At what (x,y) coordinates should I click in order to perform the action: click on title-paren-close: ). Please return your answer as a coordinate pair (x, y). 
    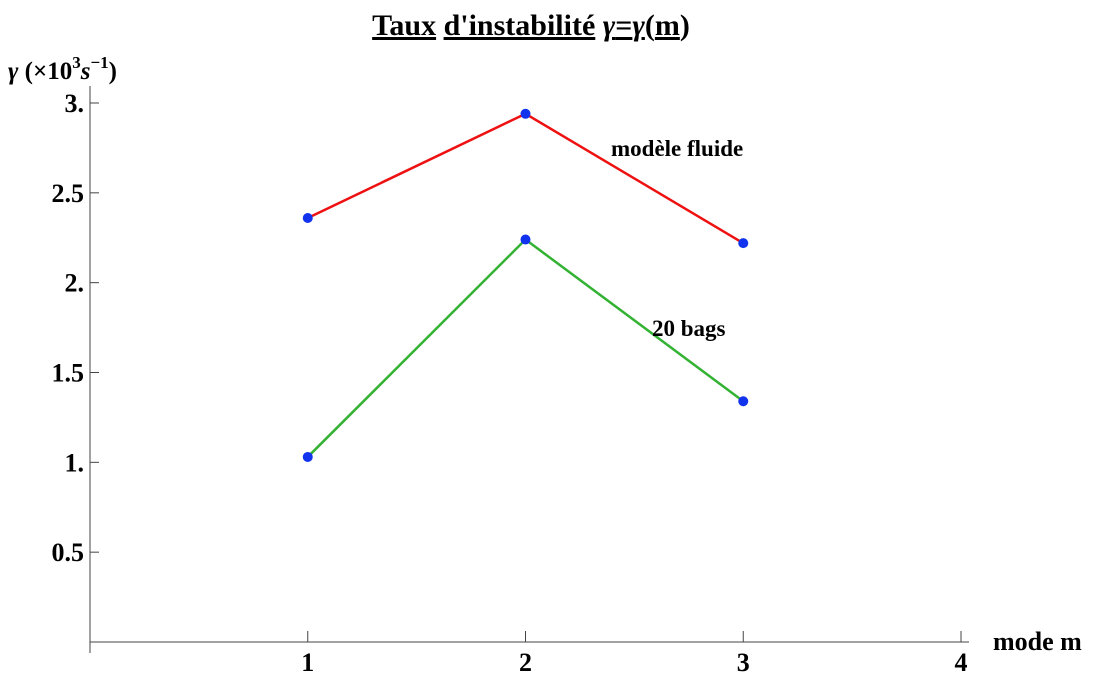
    Looking at the image, I should click on (685, 25).